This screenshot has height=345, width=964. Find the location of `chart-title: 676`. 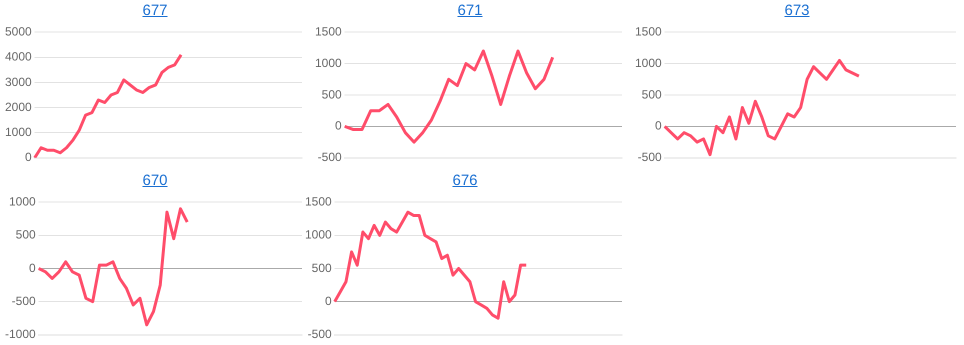

chart-title: 676 is located at coordinates (465, 181).